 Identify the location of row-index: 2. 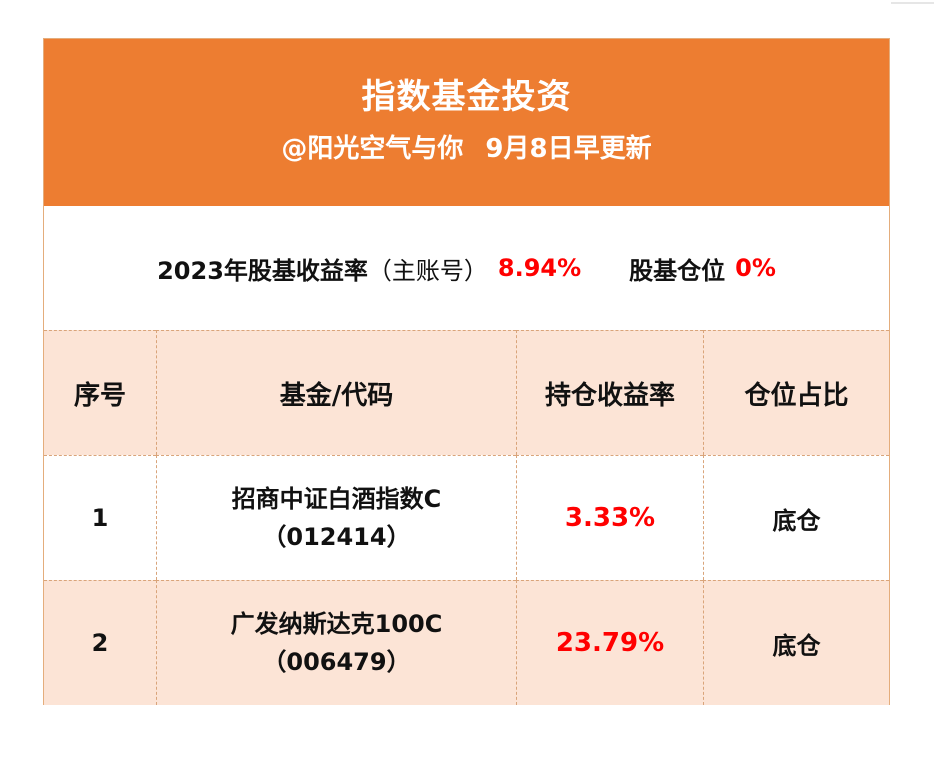
(100, 642).